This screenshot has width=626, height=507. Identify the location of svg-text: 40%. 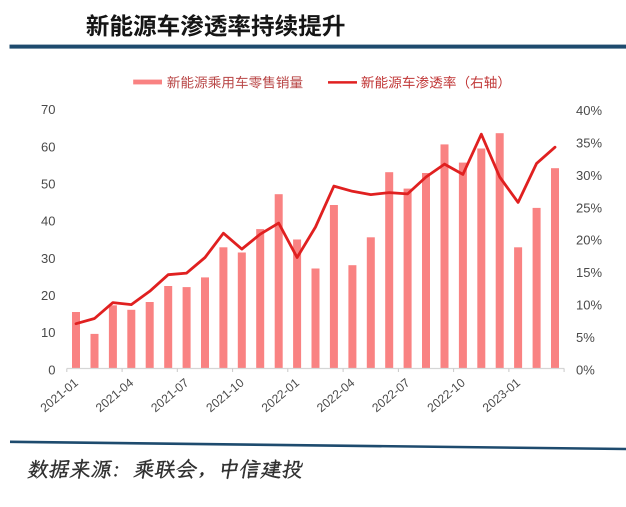
(589, 110).